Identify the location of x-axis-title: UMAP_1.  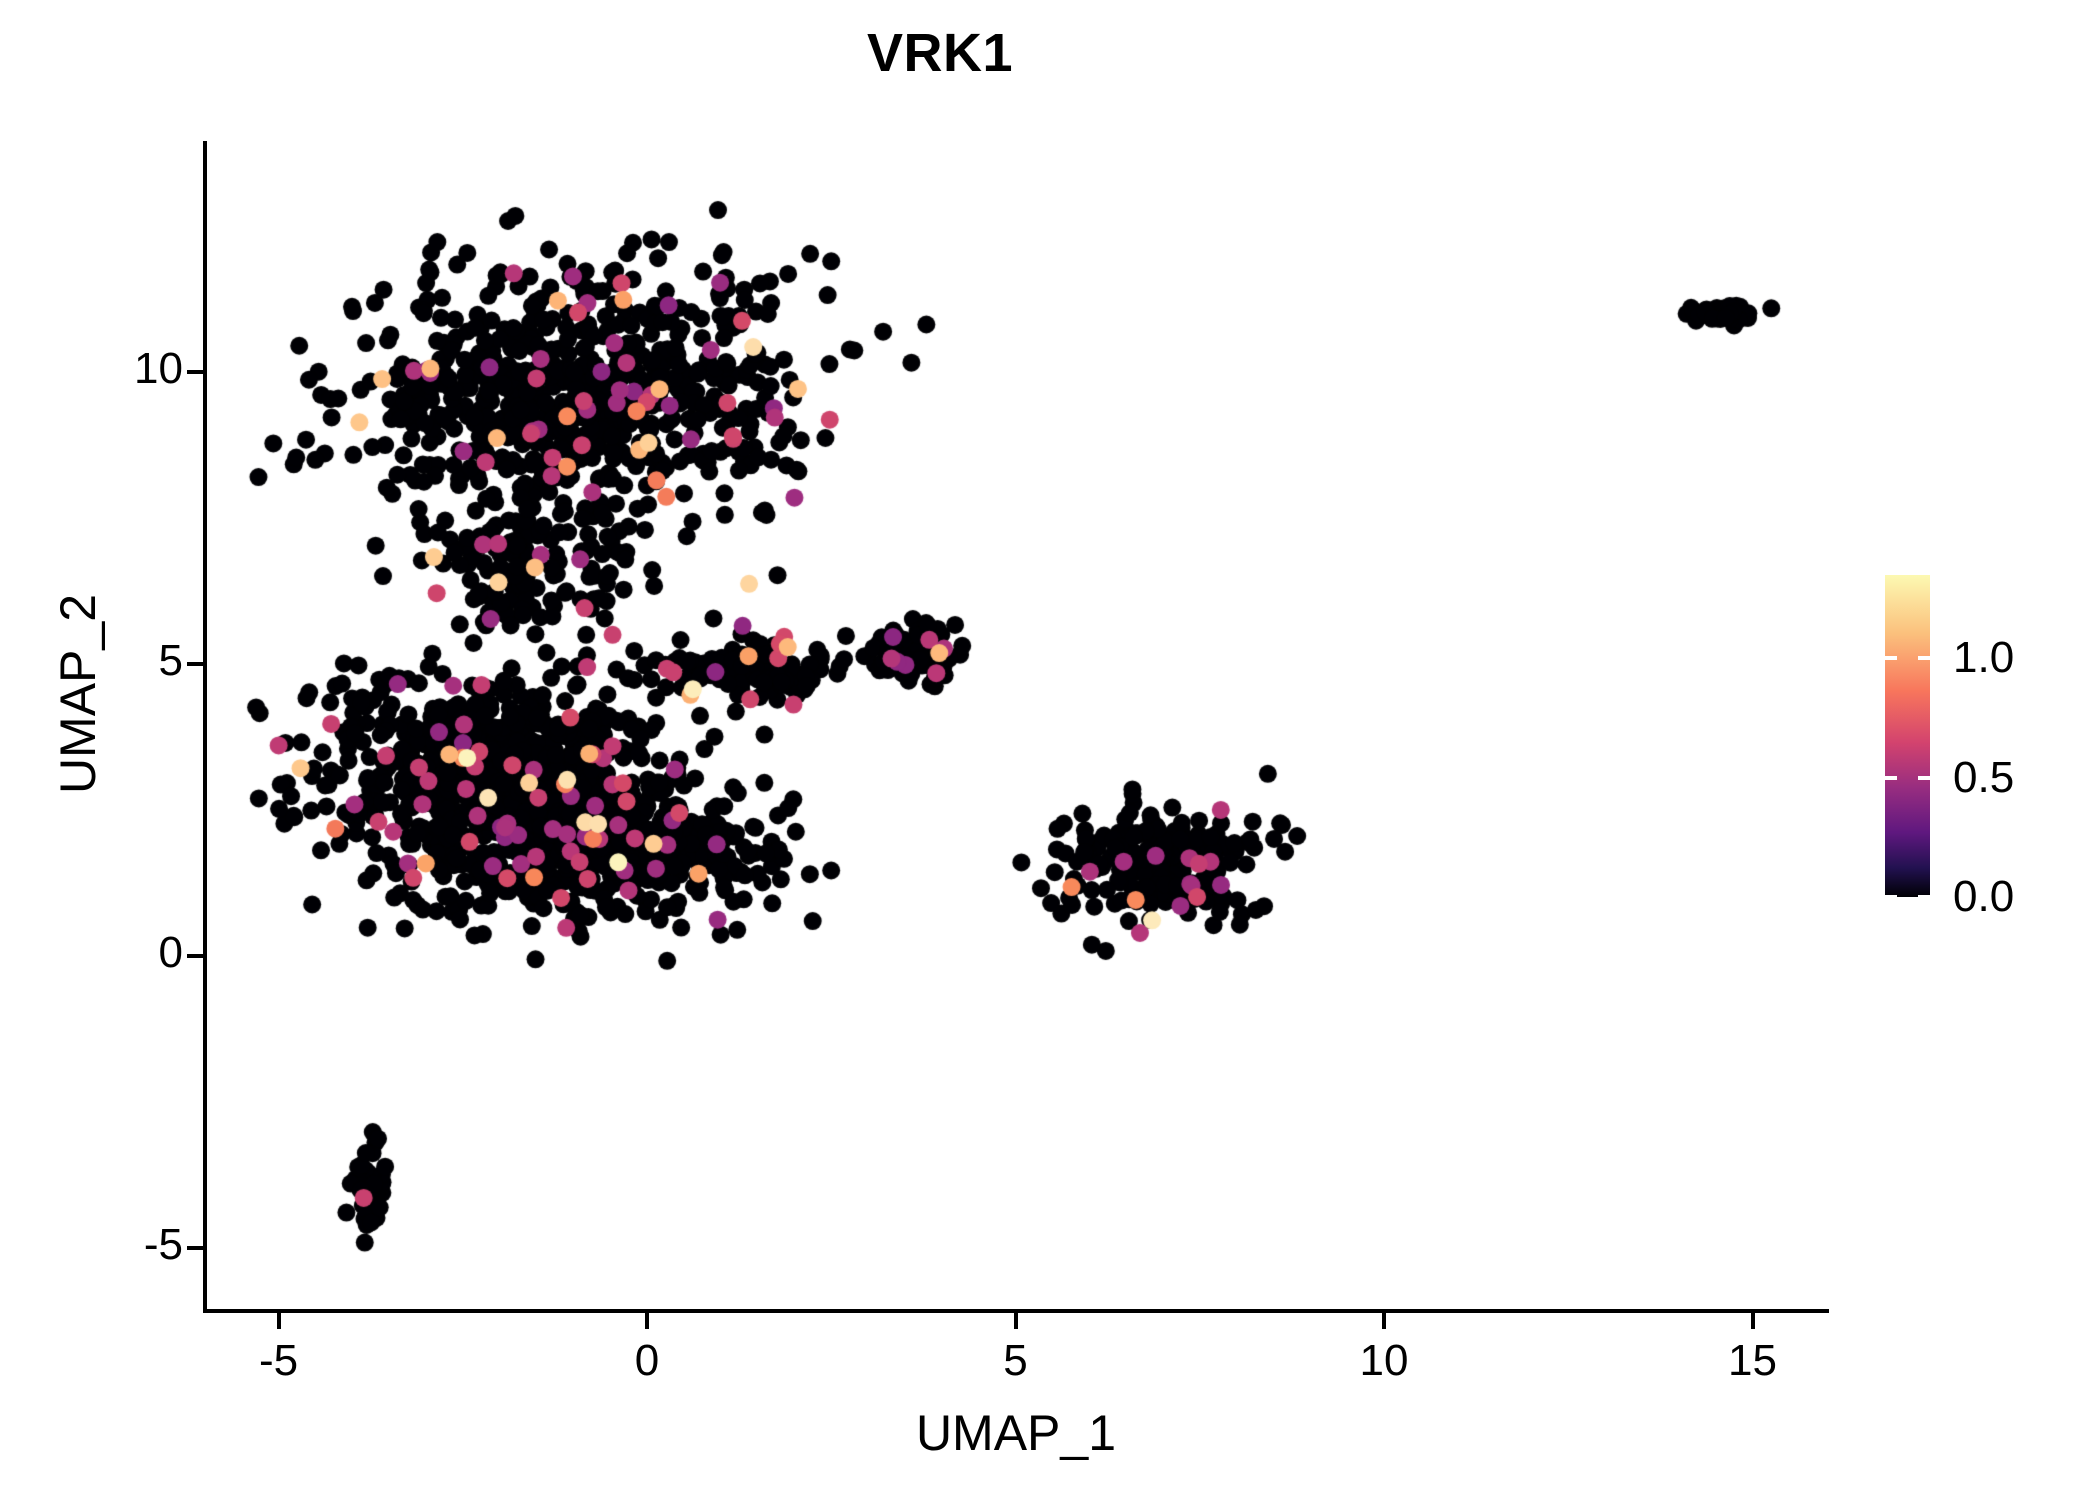
(1016, 1433).